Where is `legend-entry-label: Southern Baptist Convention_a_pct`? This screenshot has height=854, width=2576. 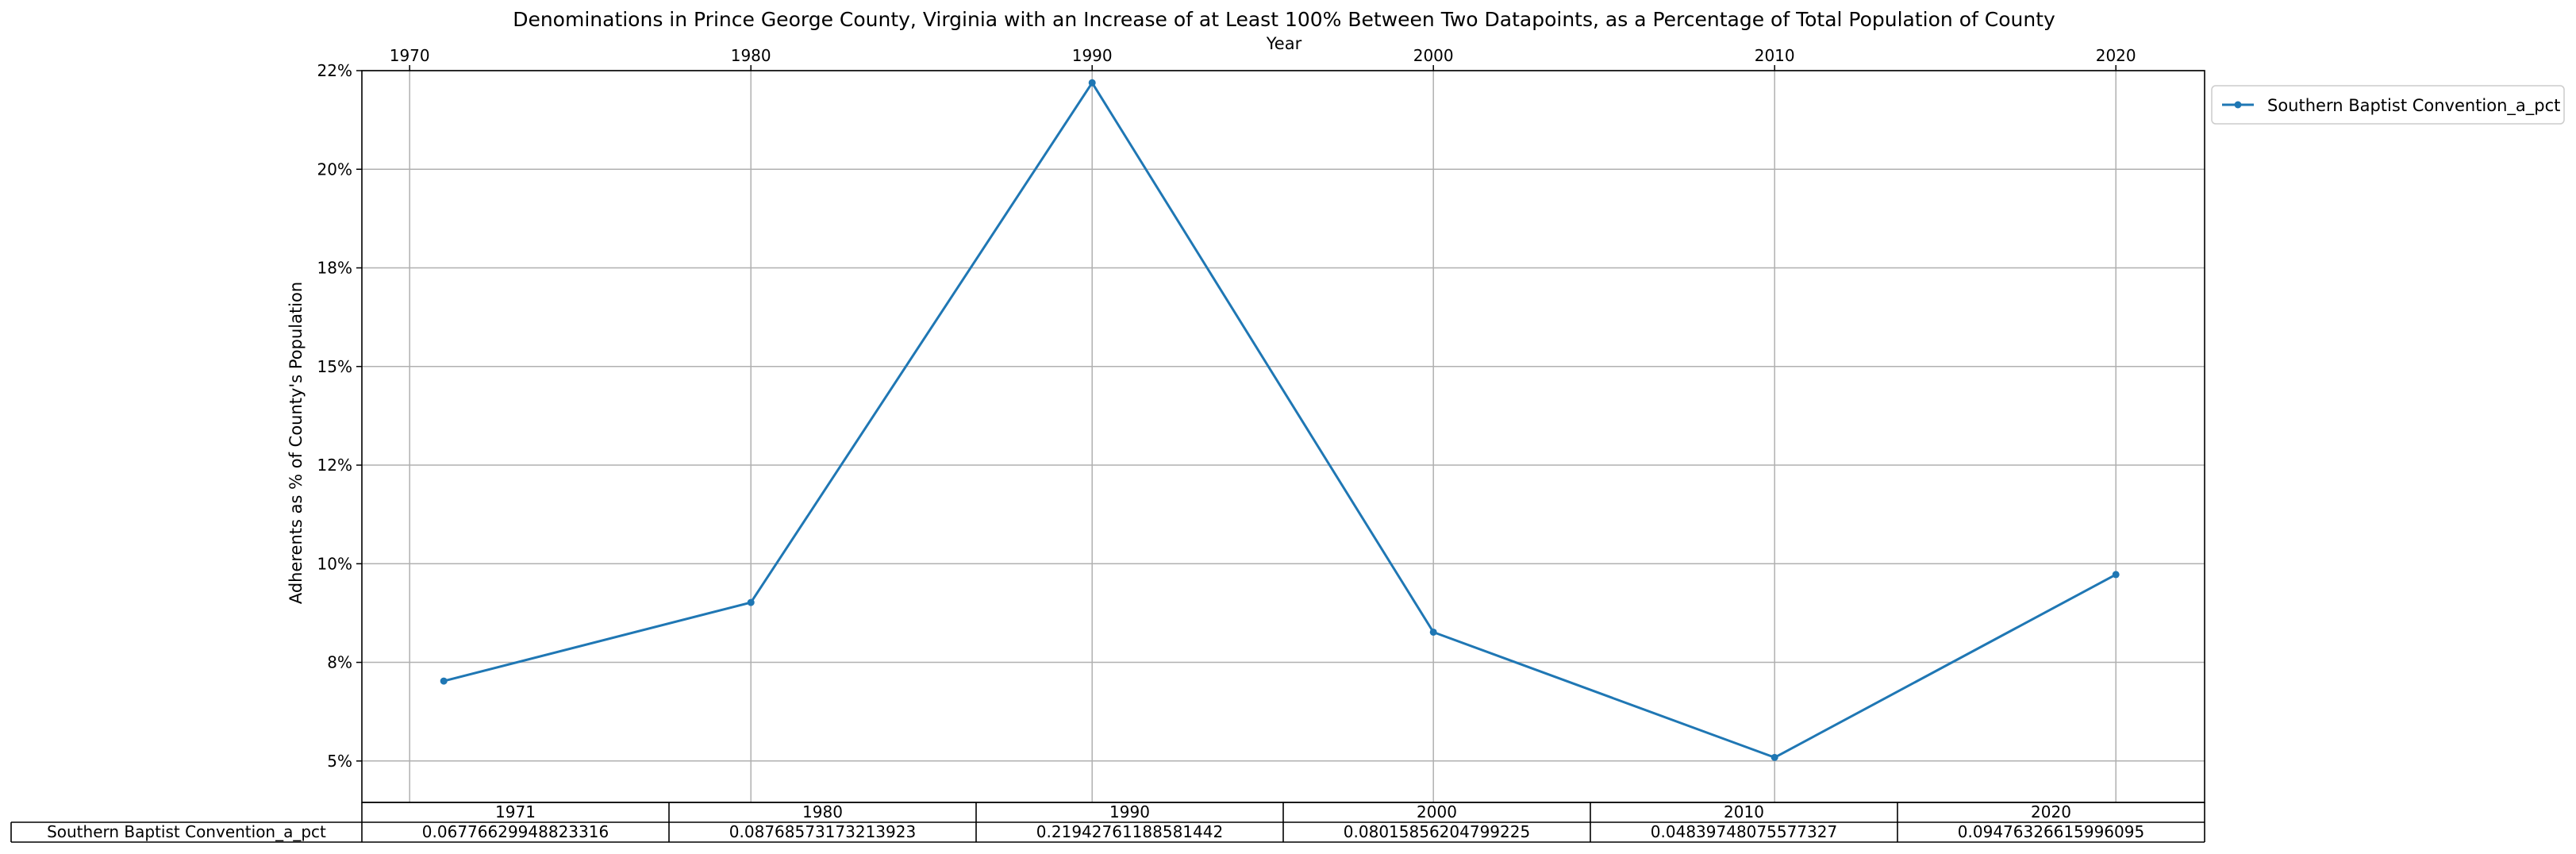
legend-entry-label: Southern Baptist Convention_a_pct is located at coordinates (2413, 106).